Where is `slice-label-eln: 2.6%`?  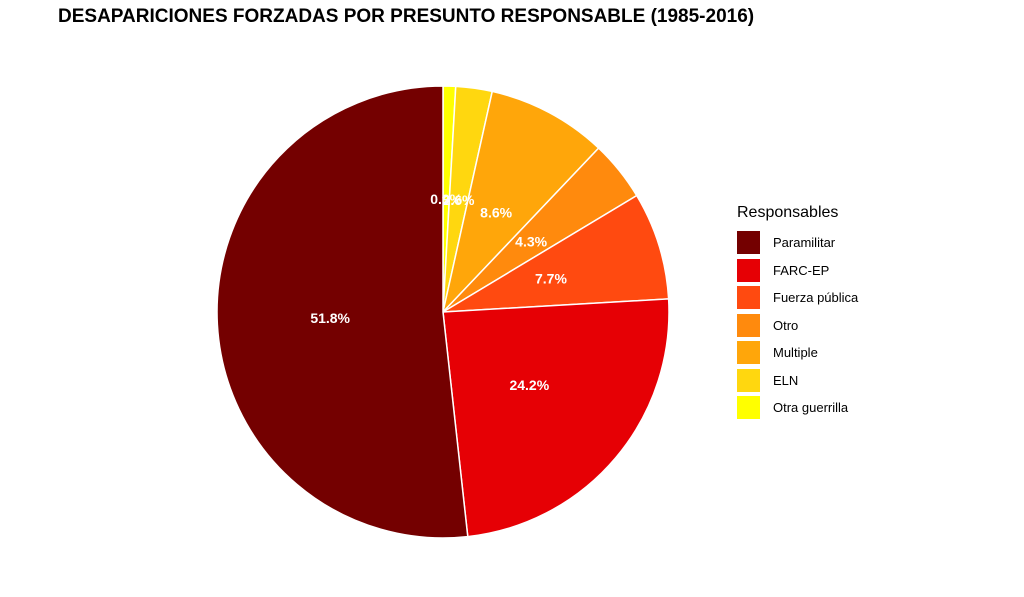
slice-label-eln: 2.6% is located at coordinates (459, 200).